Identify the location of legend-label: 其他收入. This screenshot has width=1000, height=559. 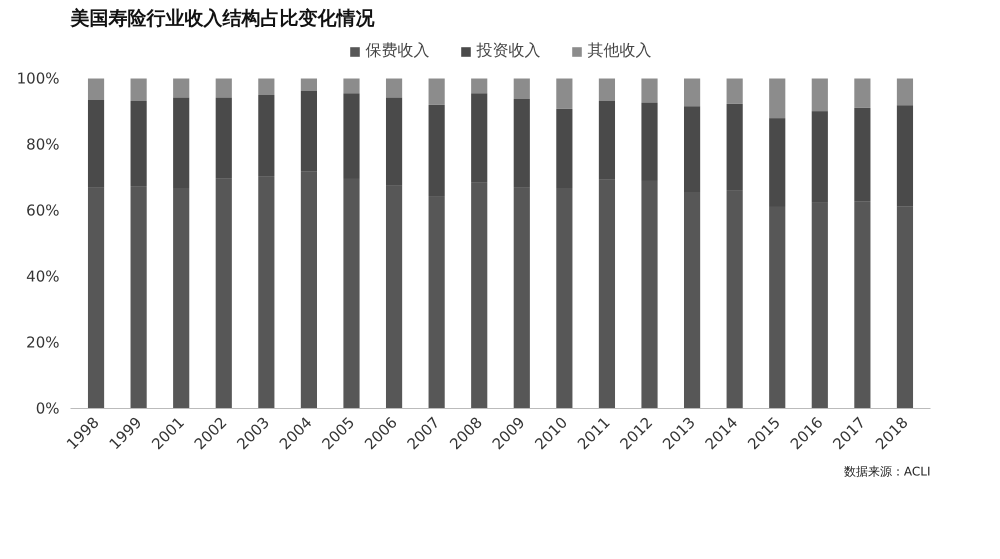
(620, 51).